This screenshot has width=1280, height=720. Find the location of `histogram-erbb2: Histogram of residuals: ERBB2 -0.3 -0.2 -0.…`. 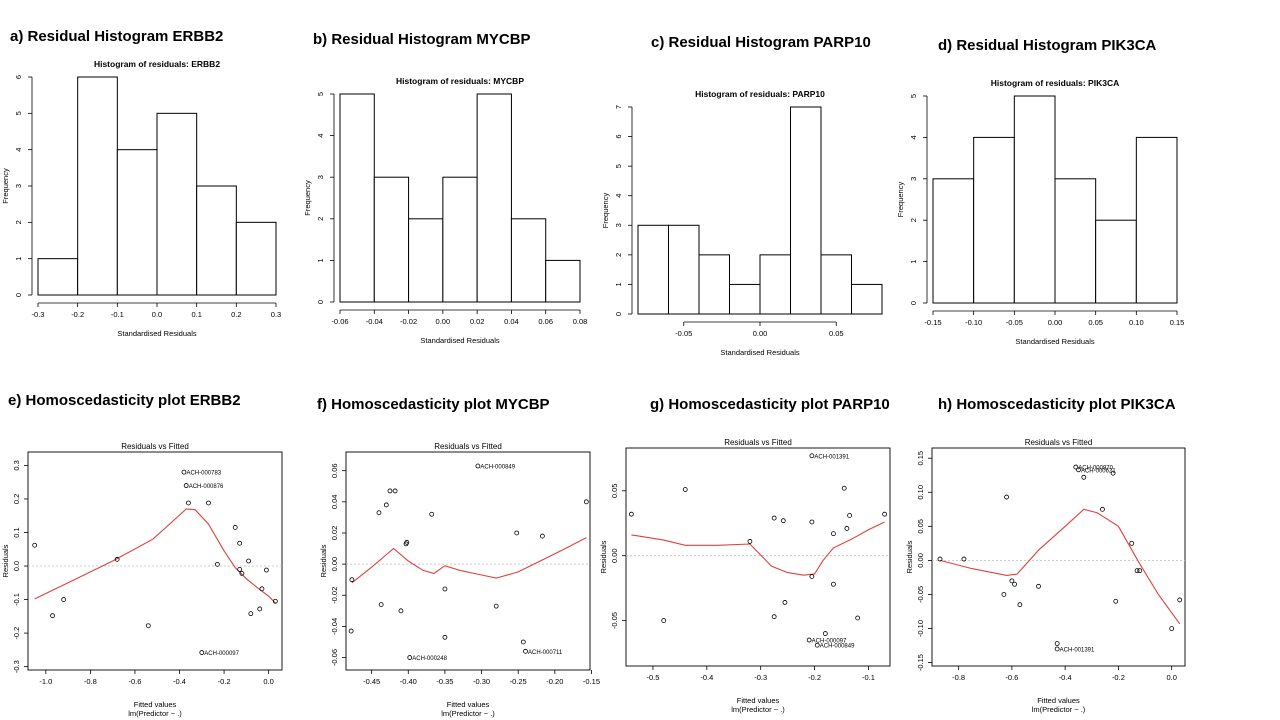

histogram-erbb2: Histogram of residuals: ERBB2 -0.3 -0.2 -0.… is located at coordinates (141, 198).